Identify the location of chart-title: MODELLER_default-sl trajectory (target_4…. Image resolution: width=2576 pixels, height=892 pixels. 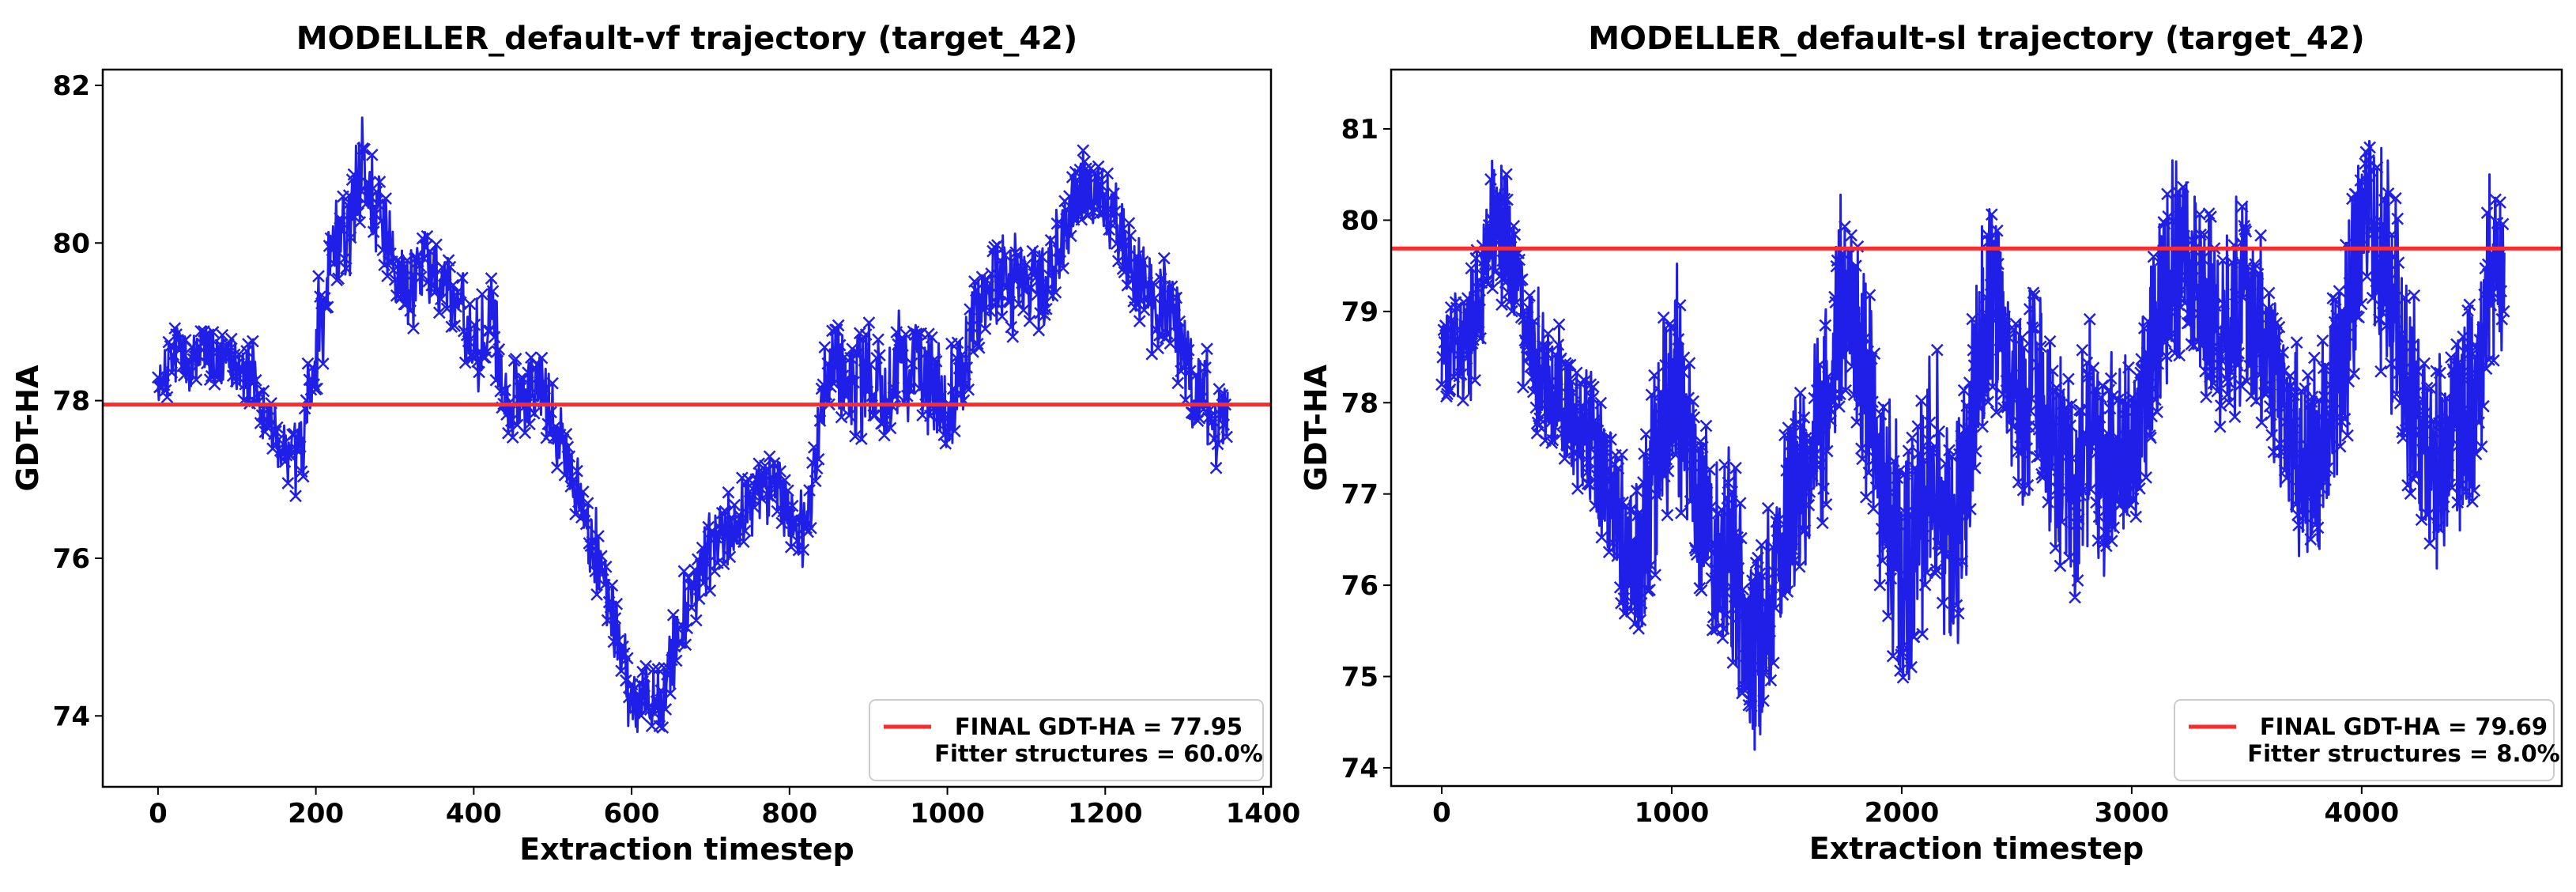
(1976, 39).